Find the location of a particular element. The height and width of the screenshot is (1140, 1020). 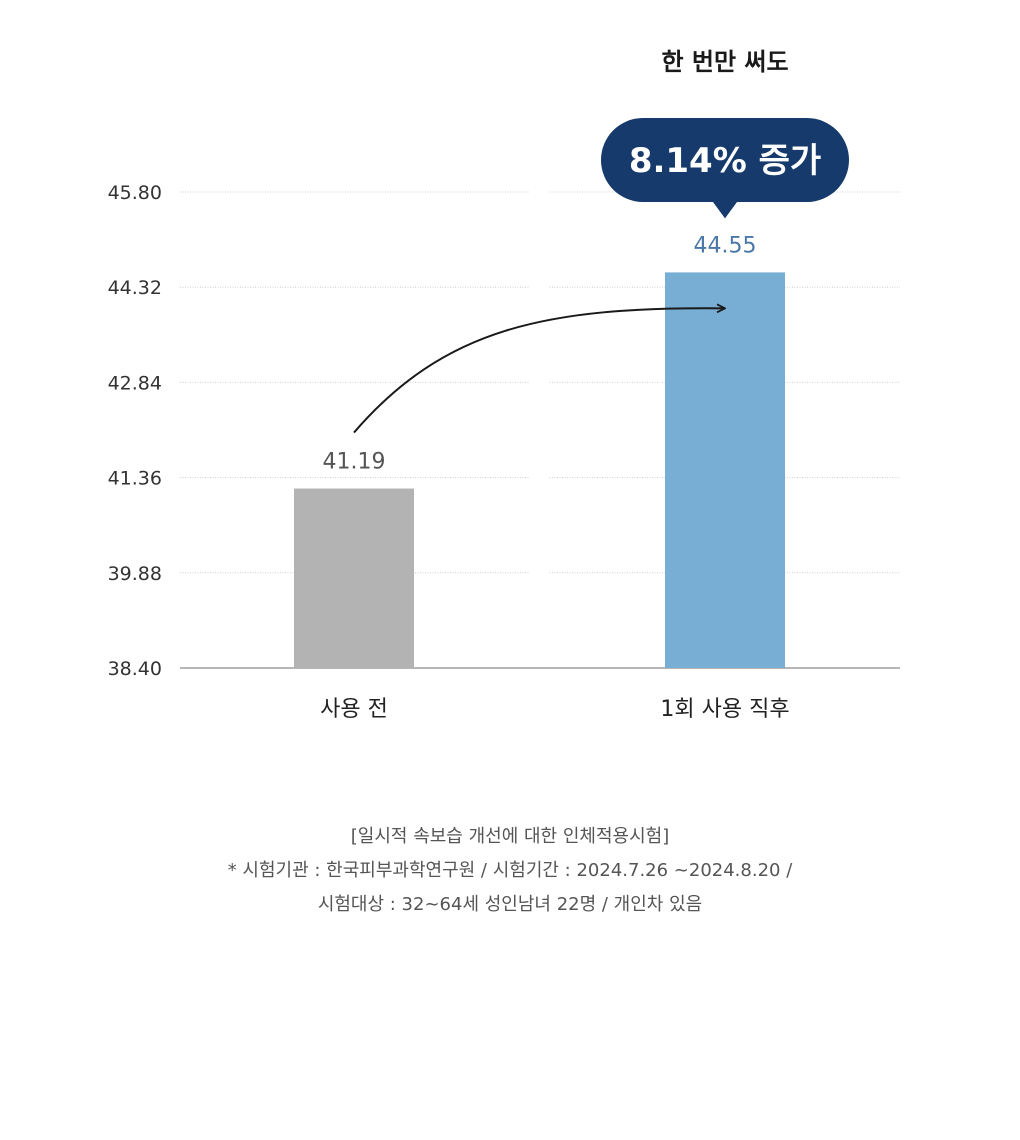

data-labels: 41.19 44.55 is located at coordinates (540, 353).